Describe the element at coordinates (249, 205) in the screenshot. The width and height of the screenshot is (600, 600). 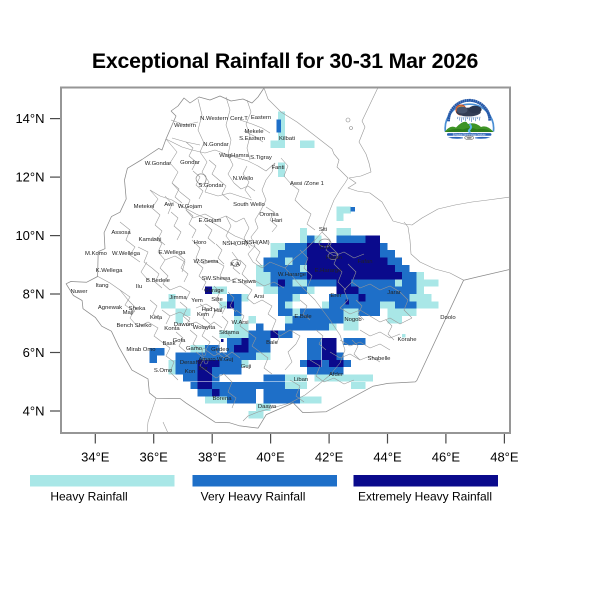
I see `svg-text: South Wello` at that location.